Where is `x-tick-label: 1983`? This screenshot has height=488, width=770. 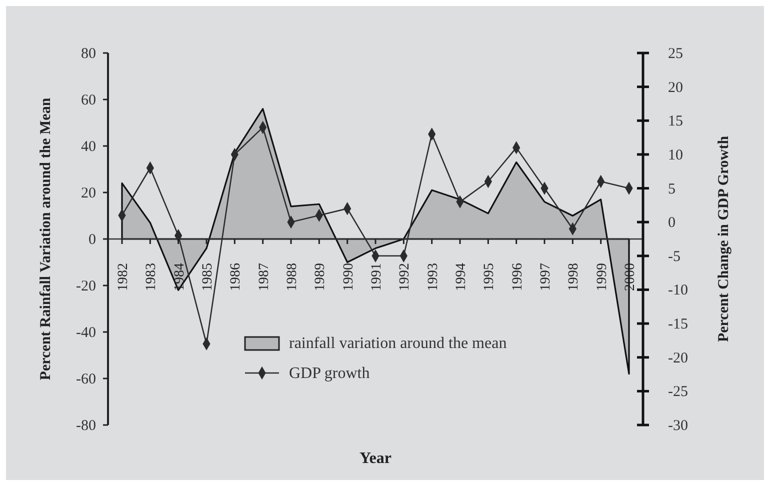
x-tick-label: 1983 is located at coordinates (152, 277).